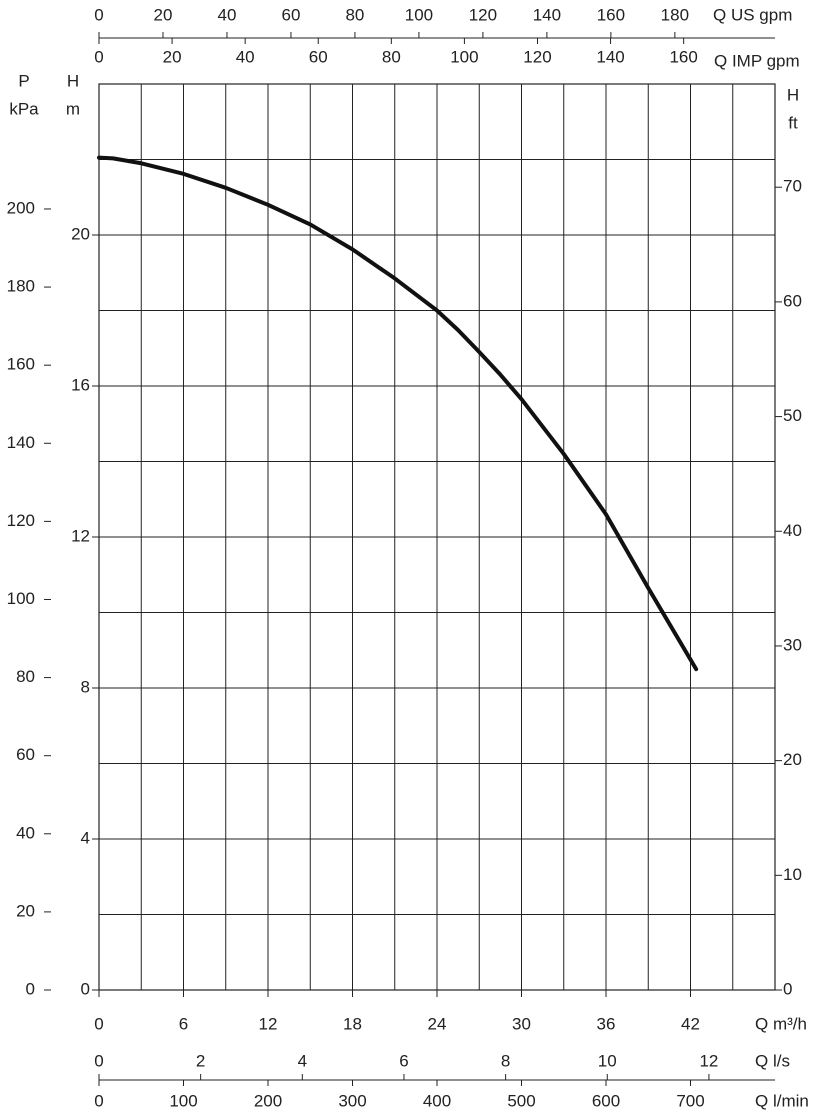 Image resolution: width=823 pixels, height=1116 pixels. Describe the element at coordinates (437, 1023) in the screenshot. I see `x-tick-label: 24` at that location.